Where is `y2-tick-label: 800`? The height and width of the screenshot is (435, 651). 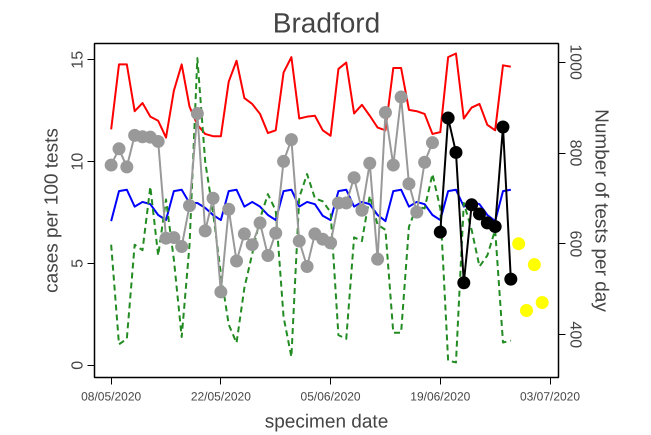 y2-tick-label: 800 is located at coordinates (575, 153).